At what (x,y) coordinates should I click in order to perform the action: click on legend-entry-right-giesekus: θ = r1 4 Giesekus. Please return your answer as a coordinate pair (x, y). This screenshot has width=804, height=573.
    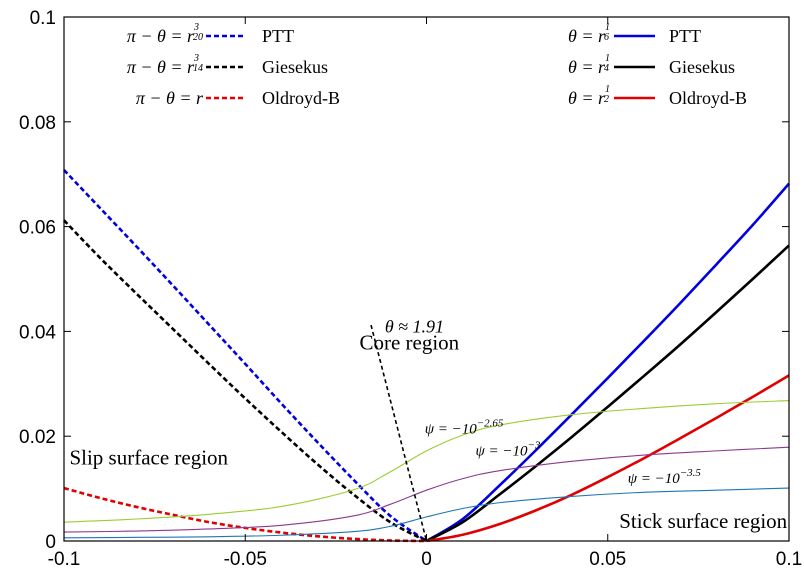
    Looking at the image, I should click on (651, 65).